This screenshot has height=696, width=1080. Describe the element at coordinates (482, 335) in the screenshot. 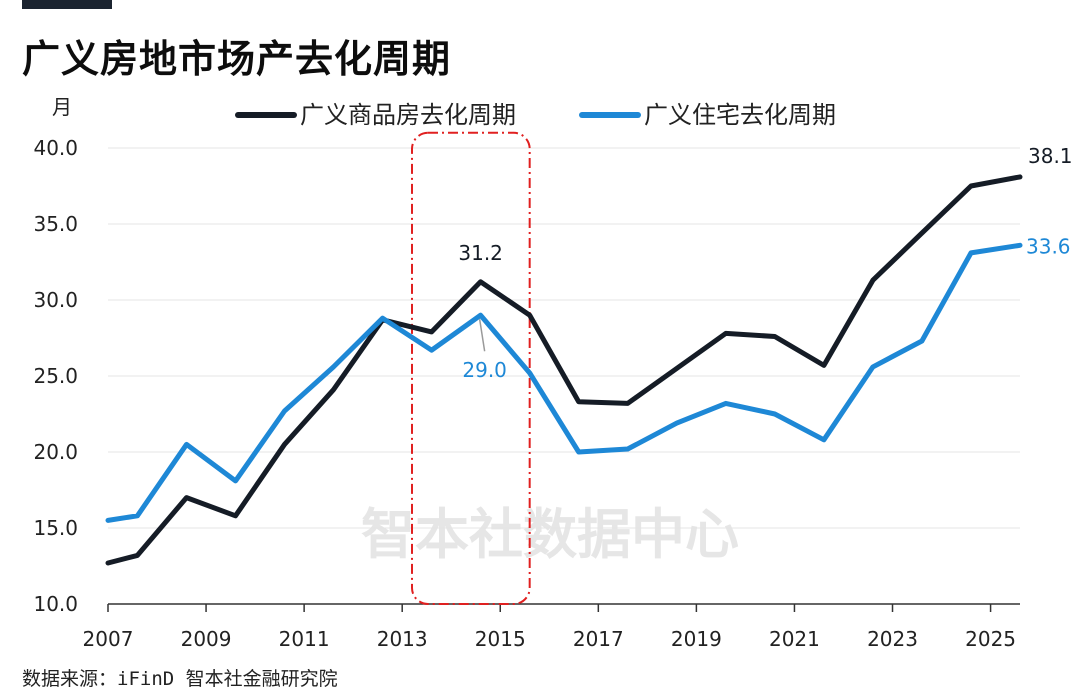

I see `data-label-leader` at that location.